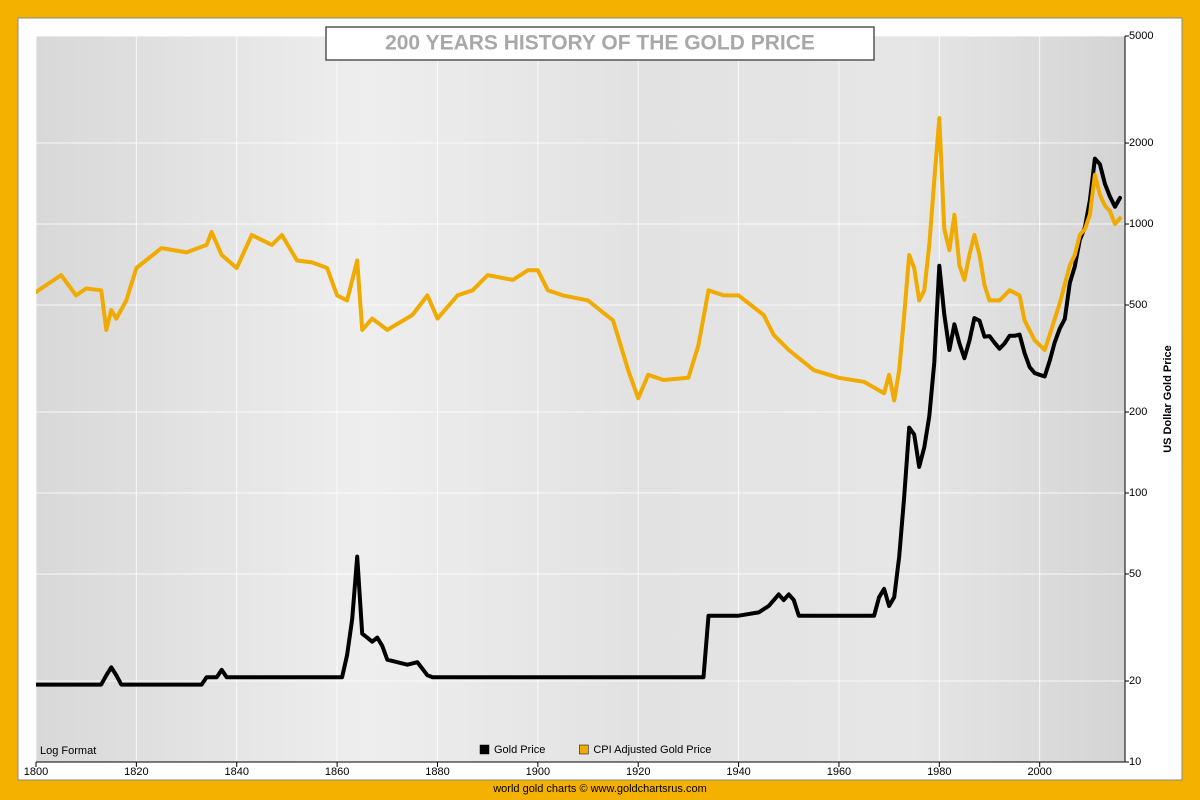 This screenshot has width=1200, height=800. What do you see at coordinates (1141, 36) in the screenshot?
I see `y-tick-label: 5000` at bounding box center [1141, 36].